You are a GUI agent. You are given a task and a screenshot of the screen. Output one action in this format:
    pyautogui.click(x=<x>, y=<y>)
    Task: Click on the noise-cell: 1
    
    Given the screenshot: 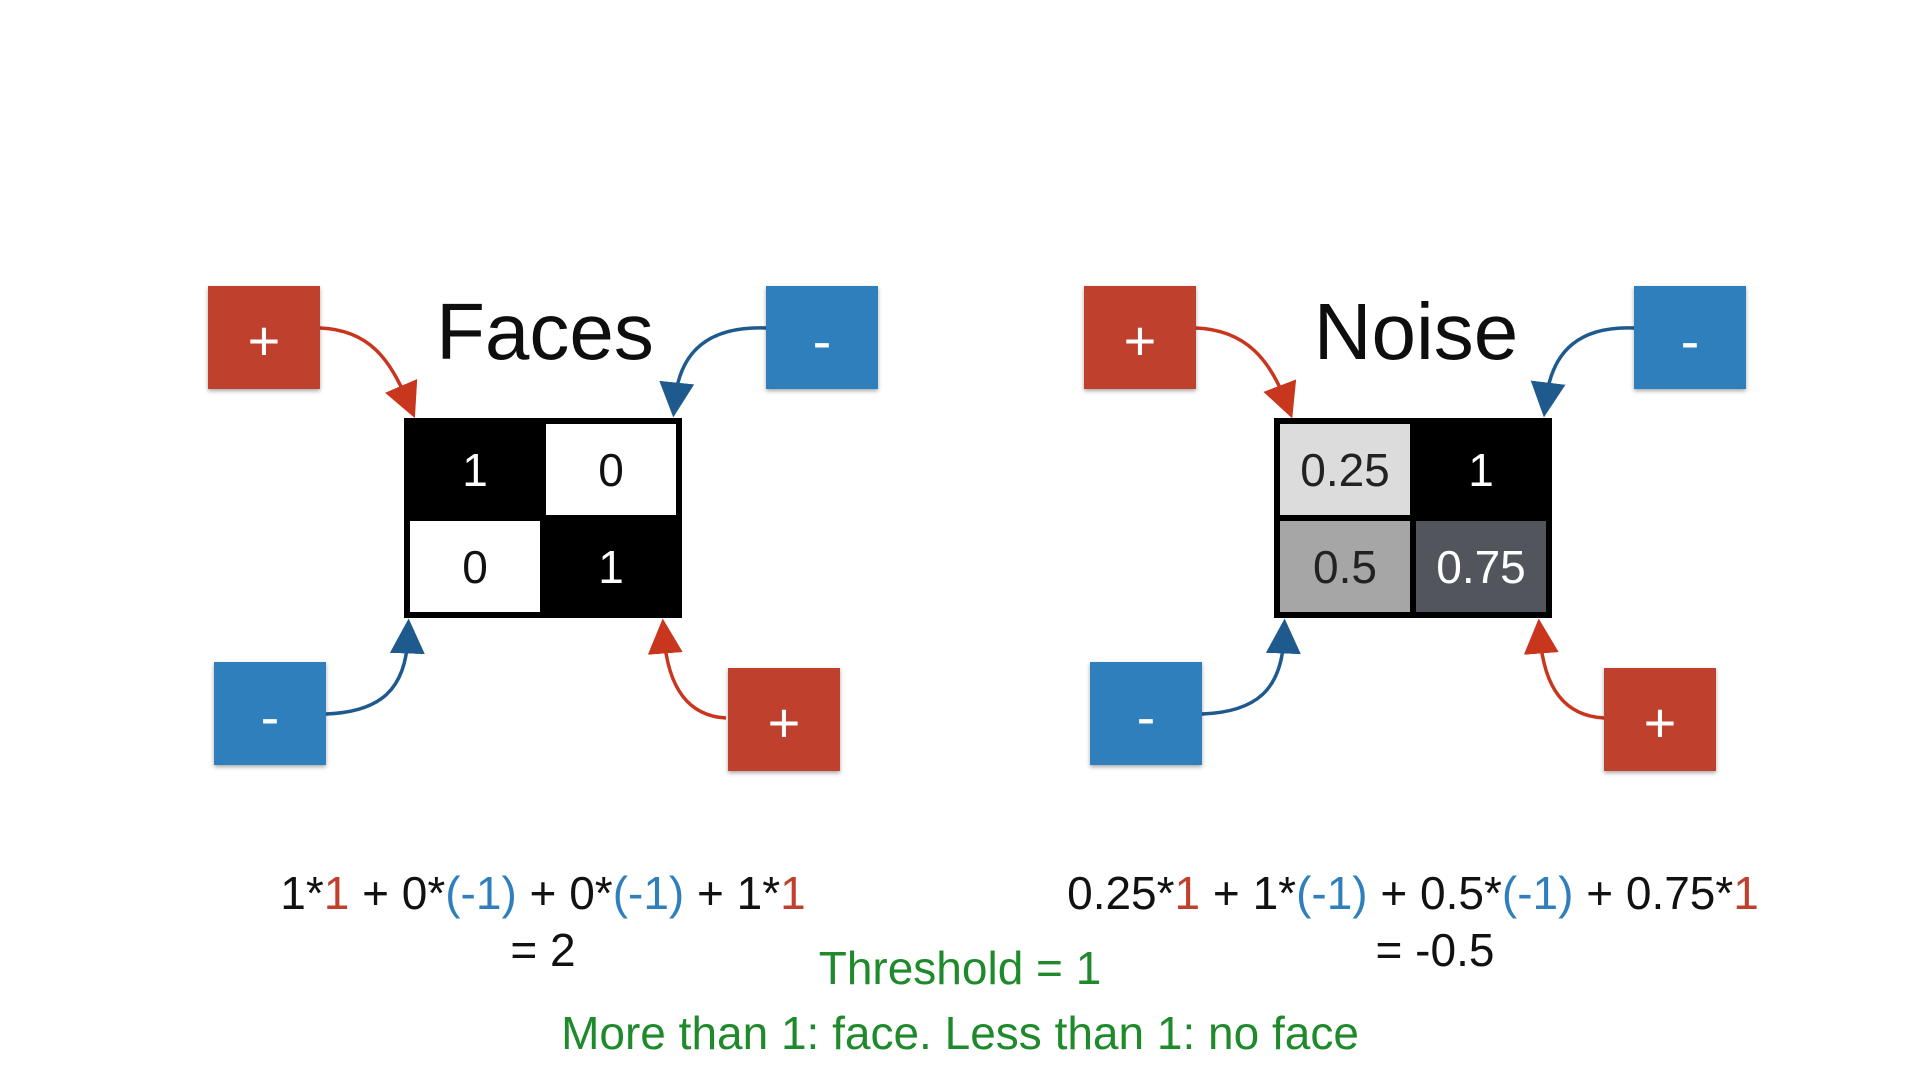 What is the action you would take?
    pyautogui.click(x=1481, y=469)
    